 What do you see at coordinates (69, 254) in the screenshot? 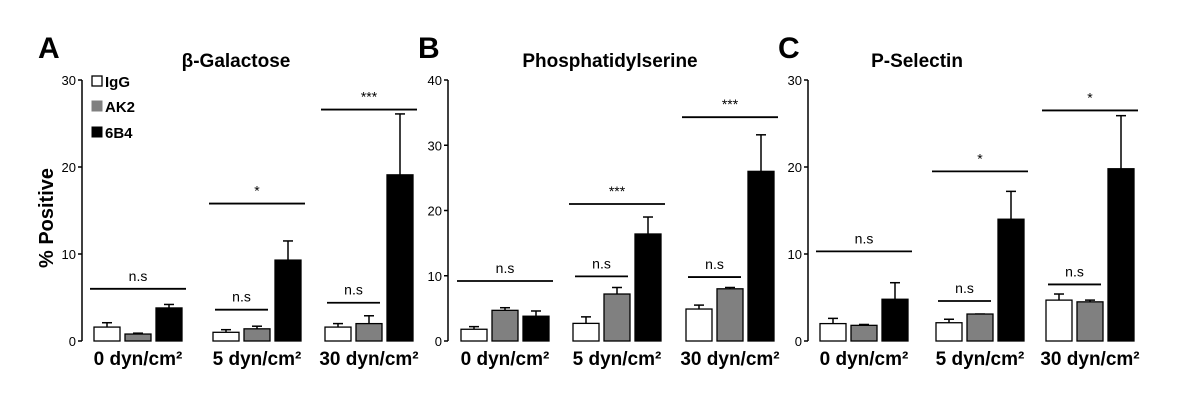
I see `panel-a-ytick-label: 10` at bounding box center [69, 254].